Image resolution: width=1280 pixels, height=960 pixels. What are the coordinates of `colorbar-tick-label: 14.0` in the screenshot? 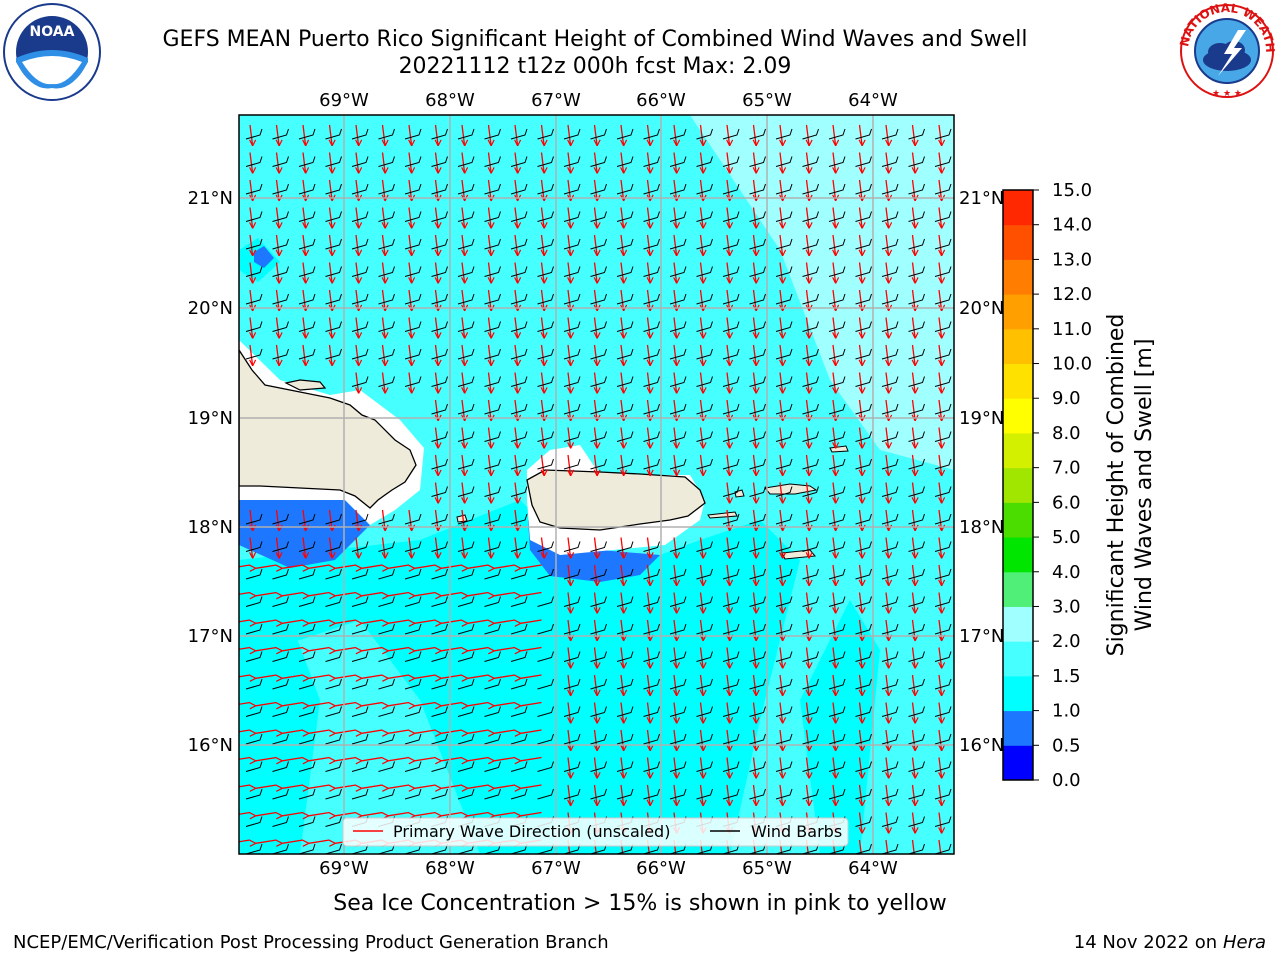 It's located at (1072, 225).